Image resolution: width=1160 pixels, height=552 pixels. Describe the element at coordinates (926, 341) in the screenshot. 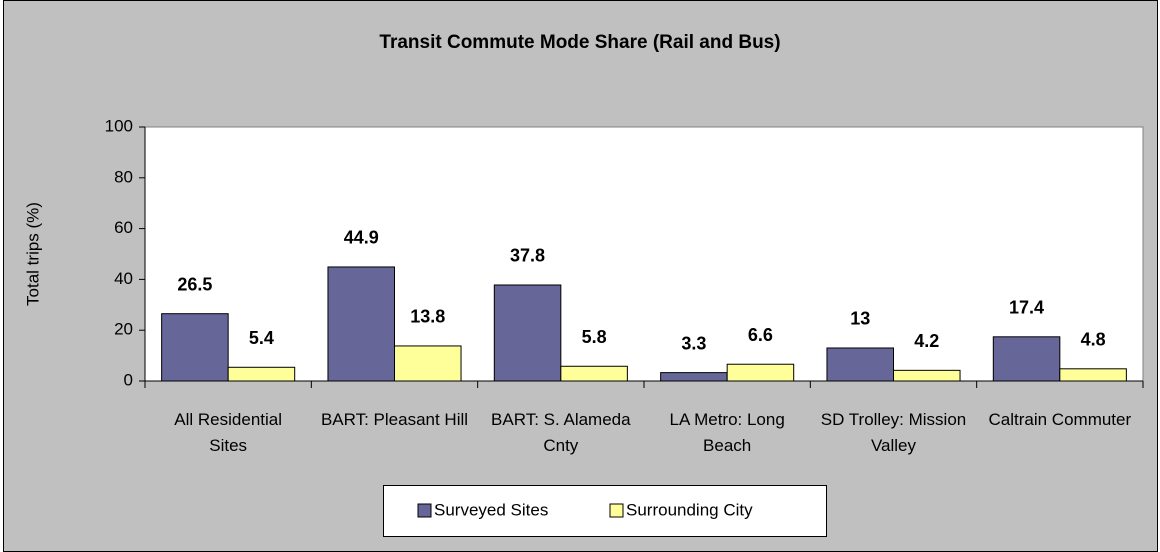

I see `data-label: 4.2` at that location.